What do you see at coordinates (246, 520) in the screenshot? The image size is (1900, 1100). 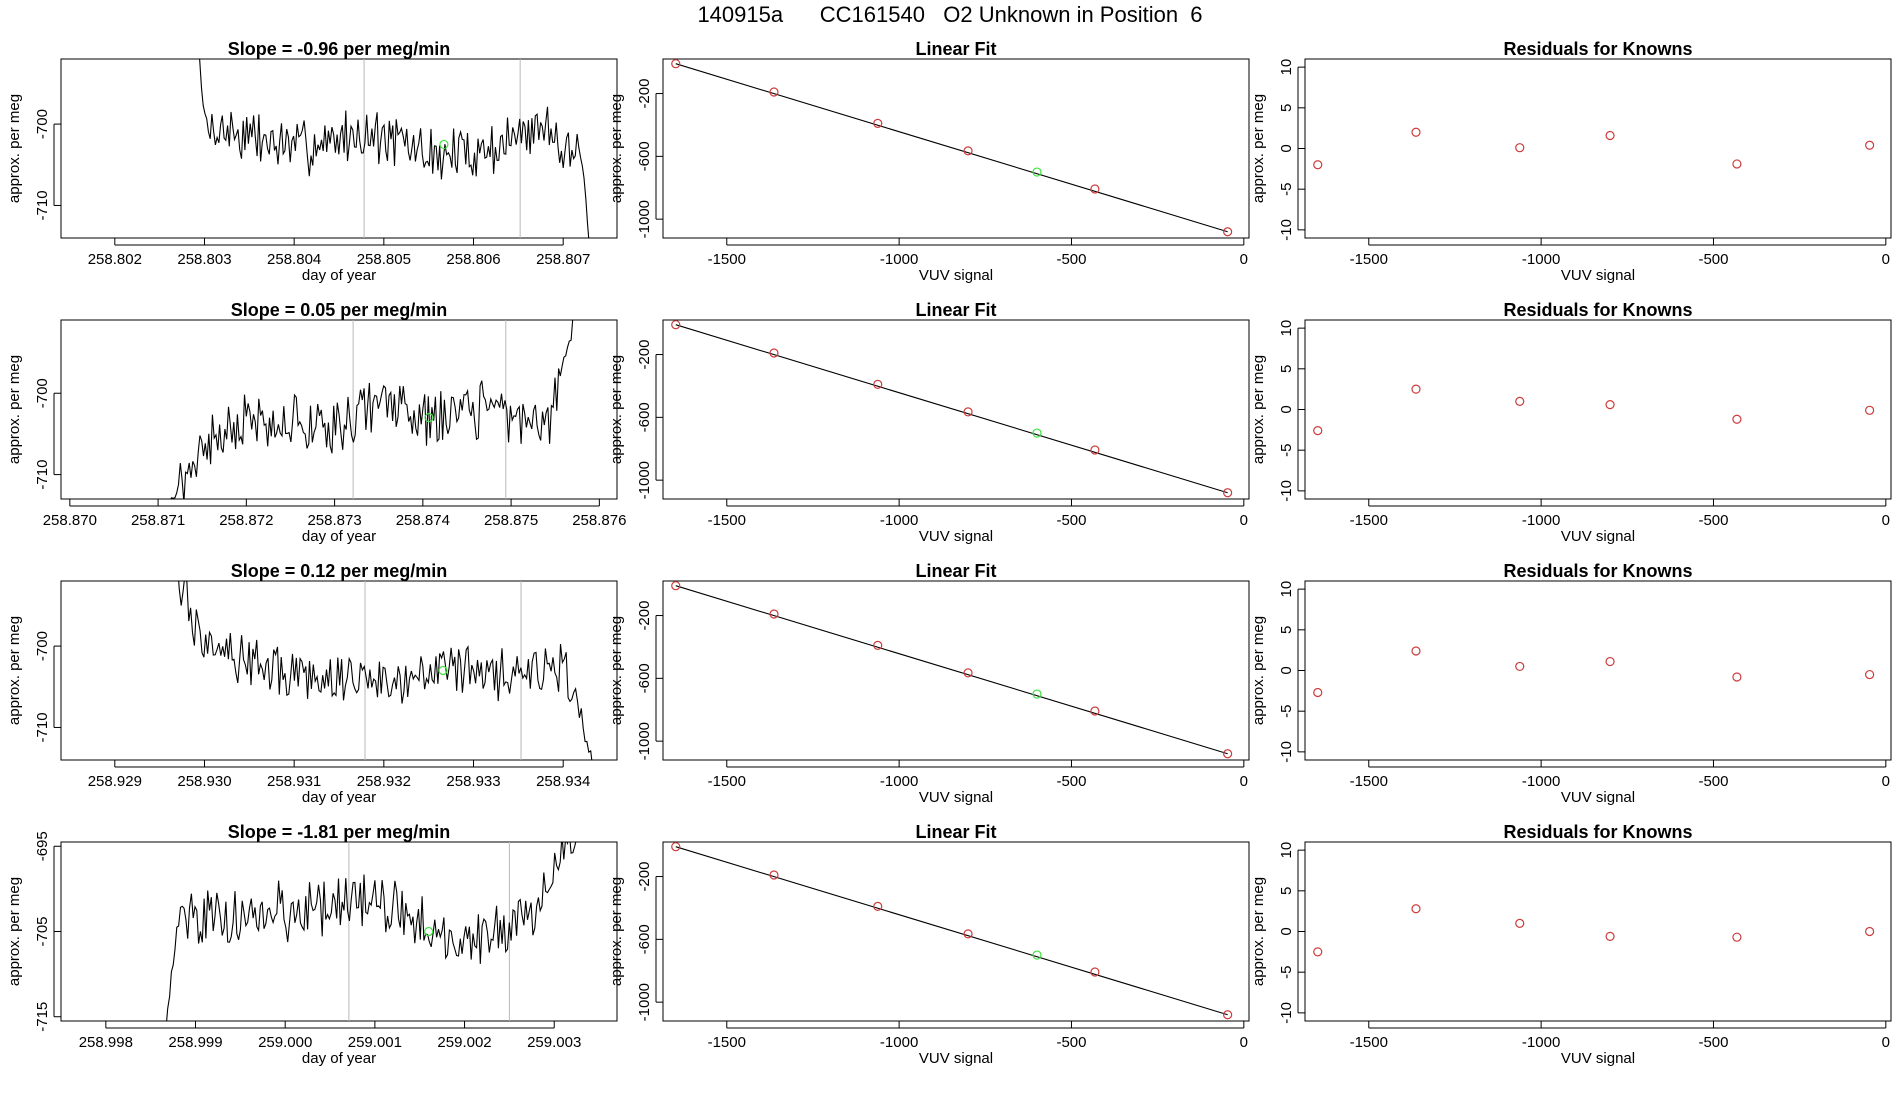 I see `x-tick-label: 258.872` at bounding box center [246, 520].